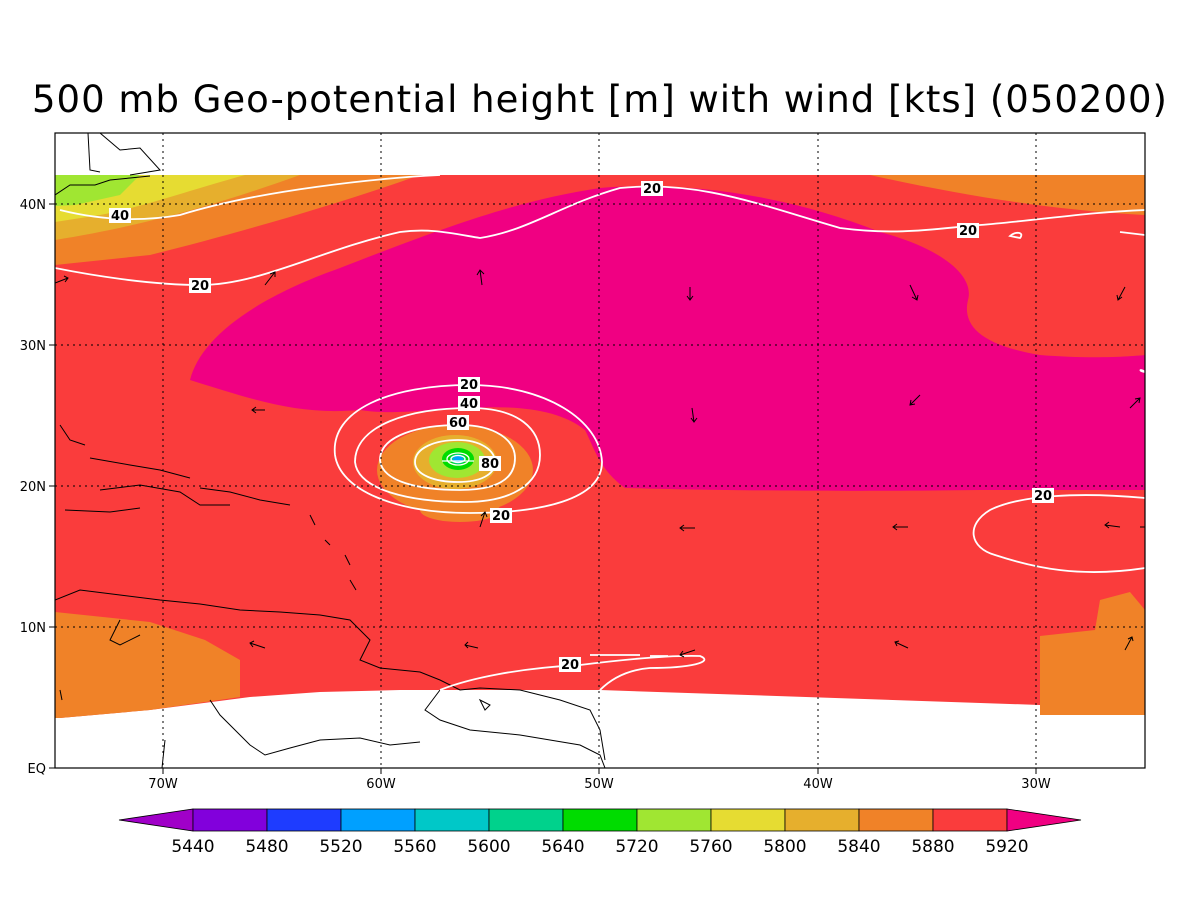  I want to click on lat-label-10n: 10N, so click(33, 628).